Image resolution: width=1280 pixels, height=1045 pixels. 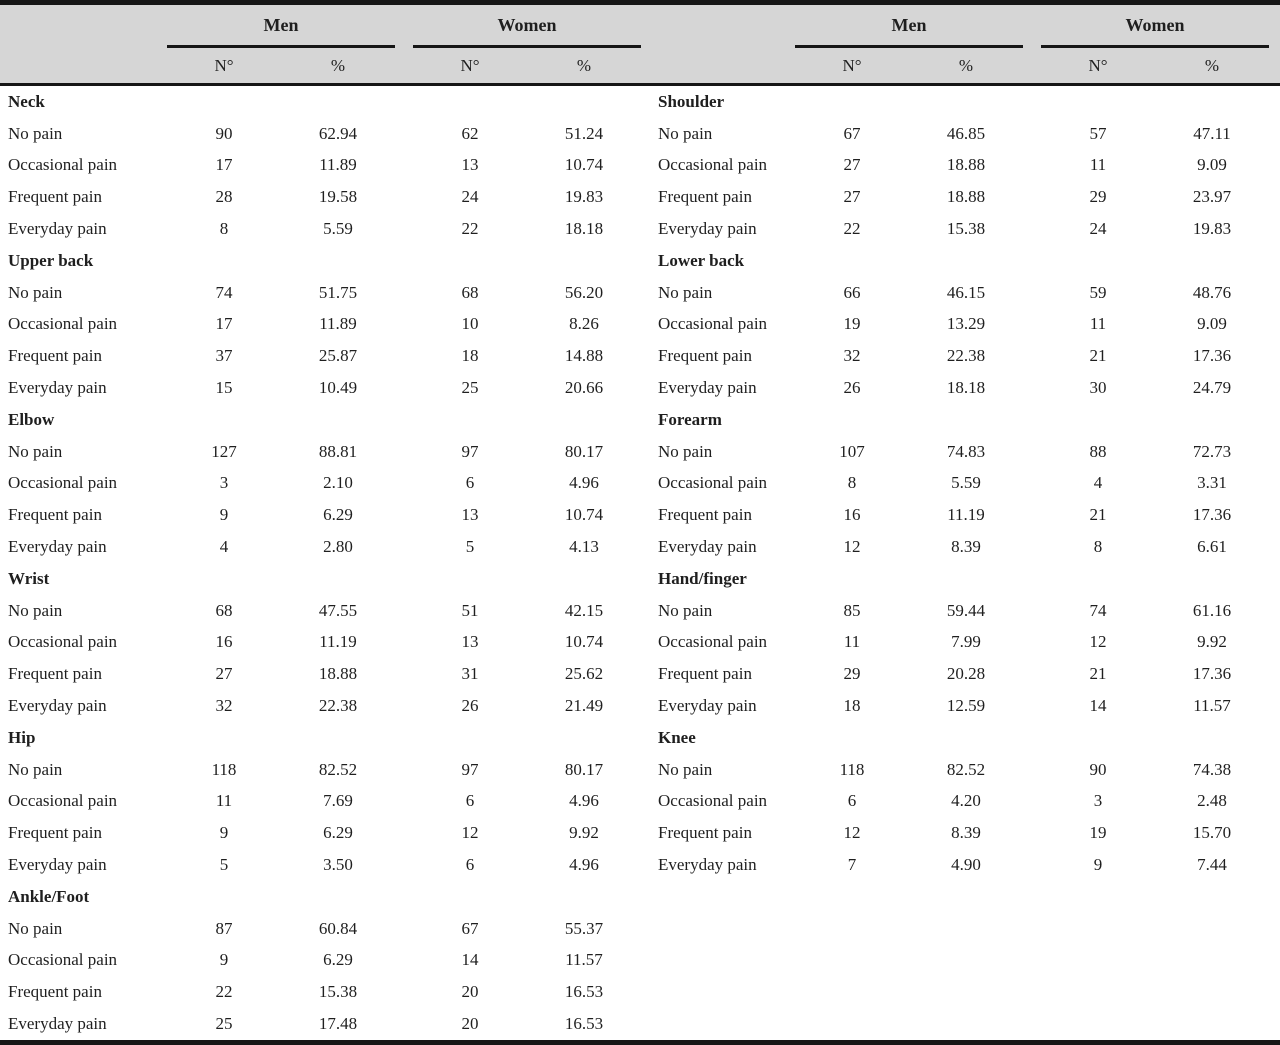 I want to click on women-pct-cell: 7.44, so click(x=1212, y=865).